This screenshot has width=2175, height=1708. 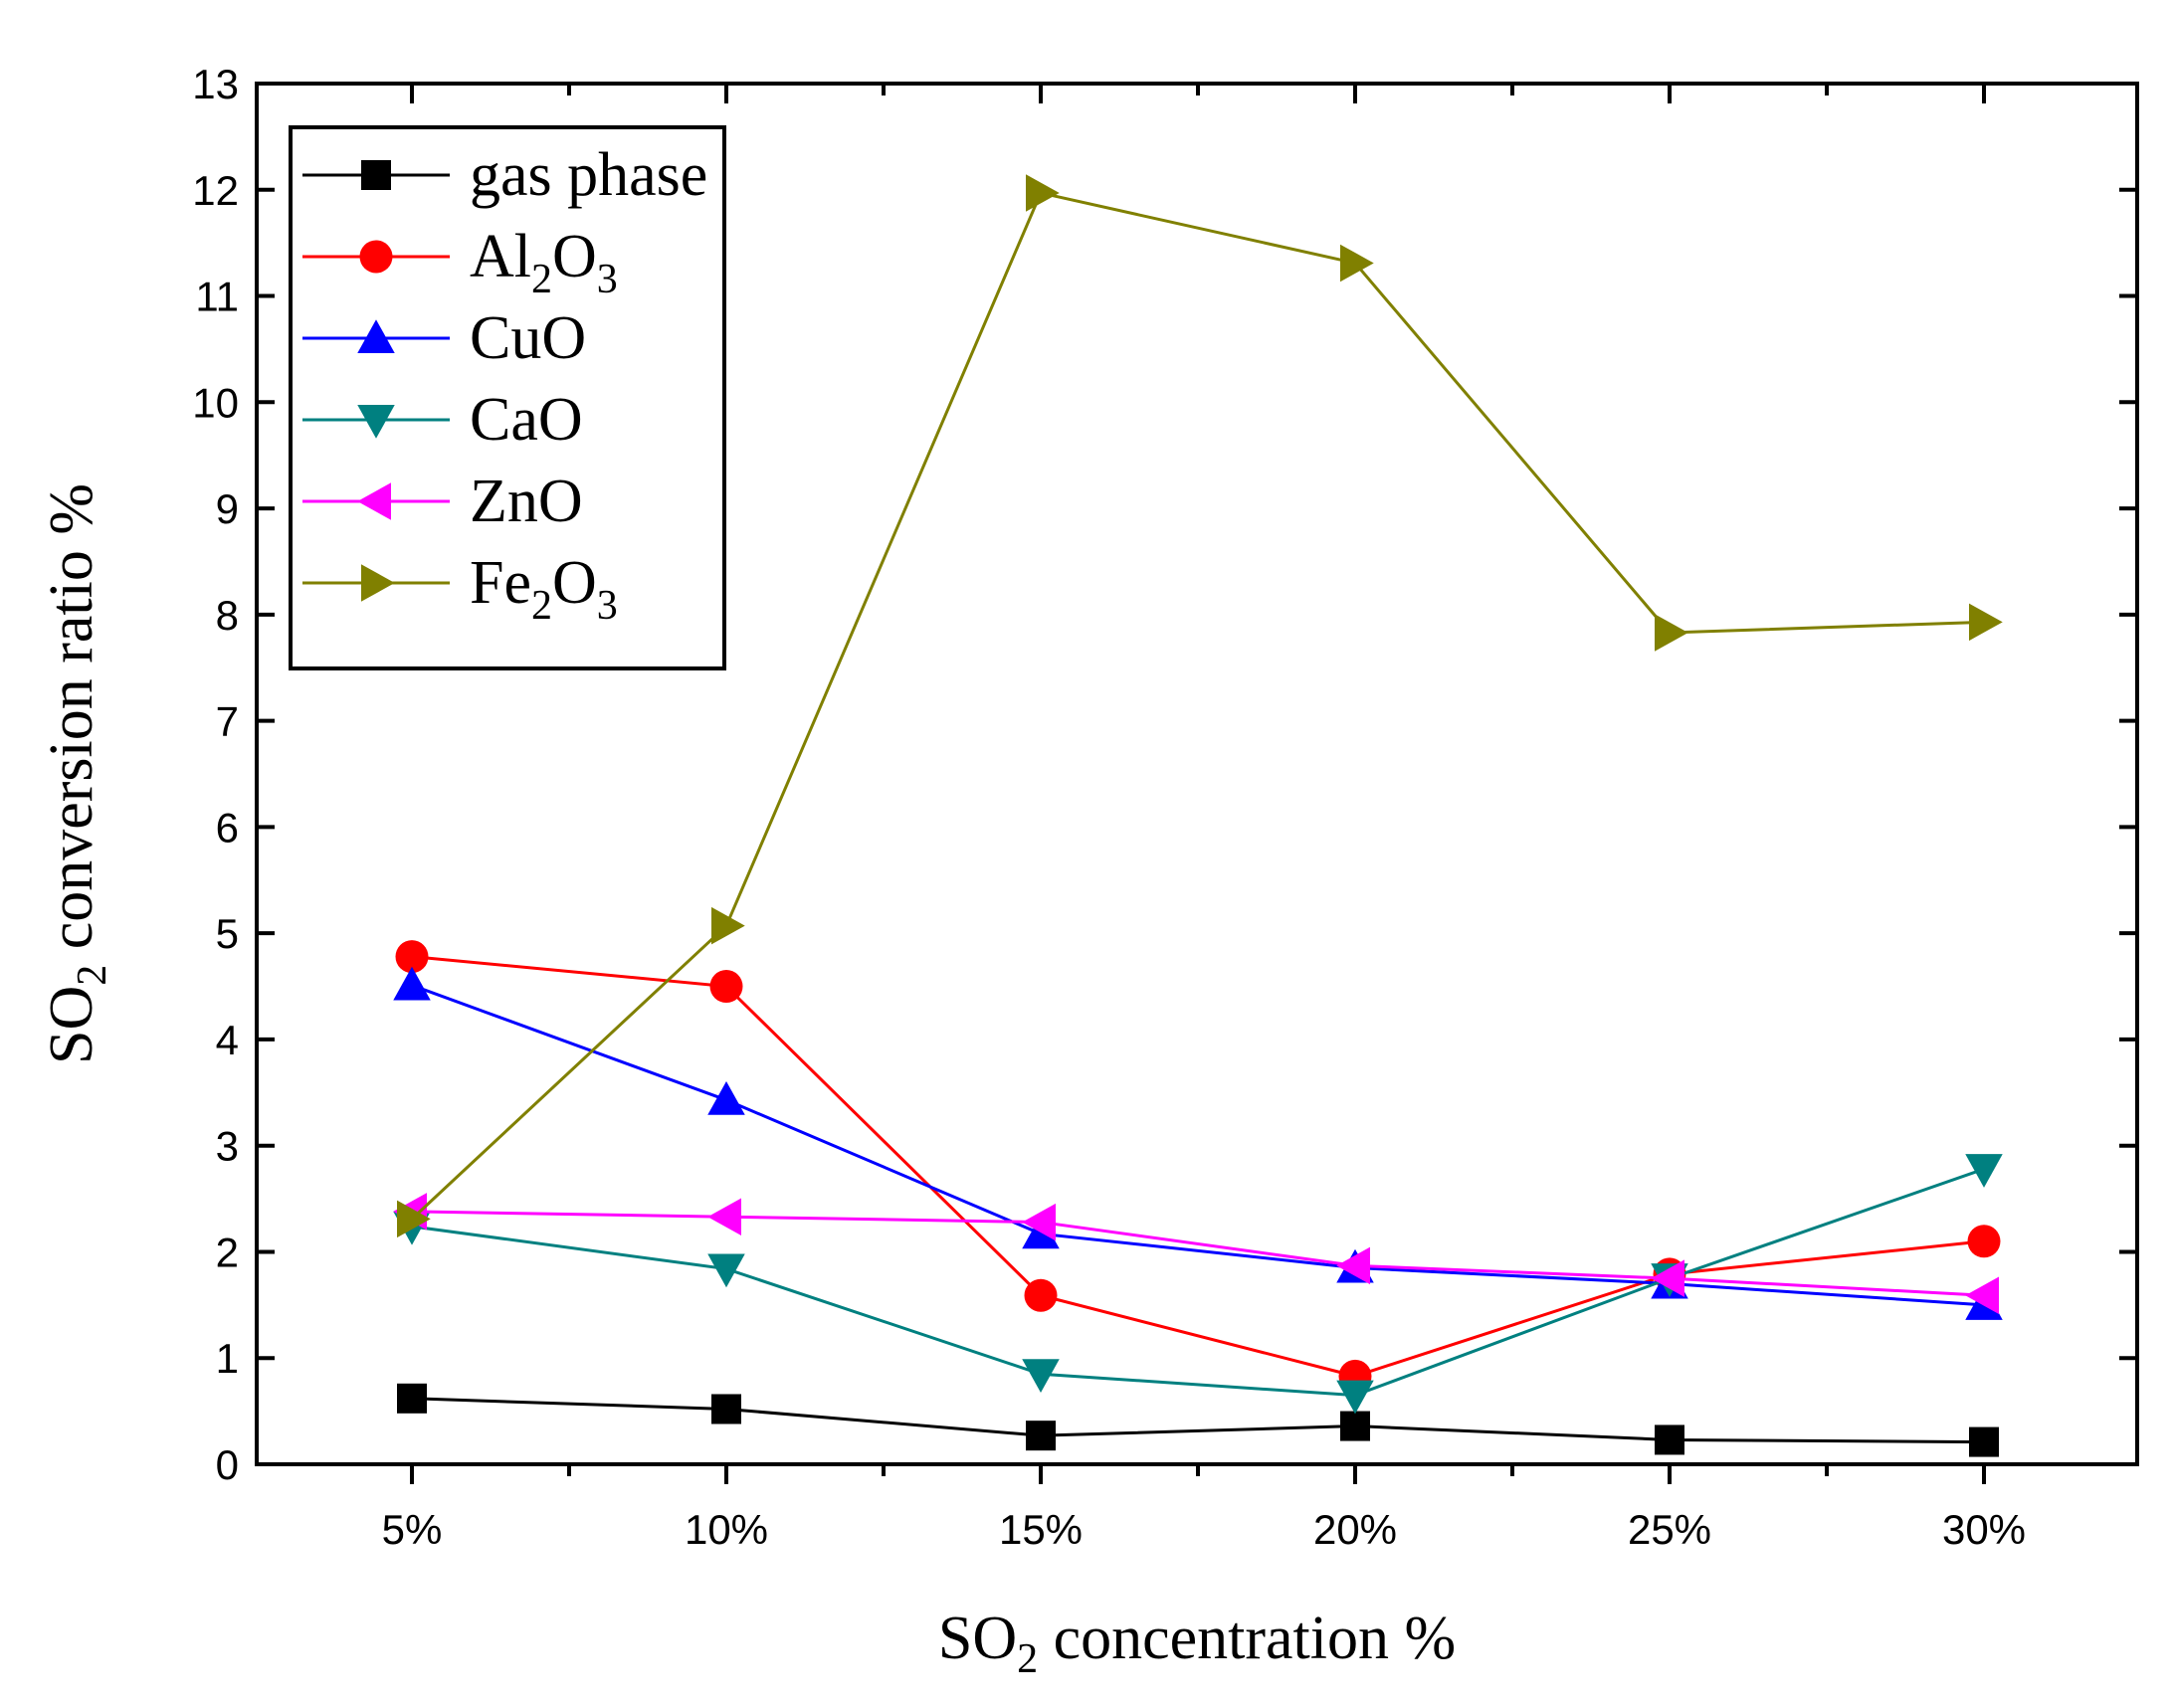 What do you see at coordinates (215, 190) in the screenshot?
I see `y-tick-label: 12` at bounding box center [215, 190].